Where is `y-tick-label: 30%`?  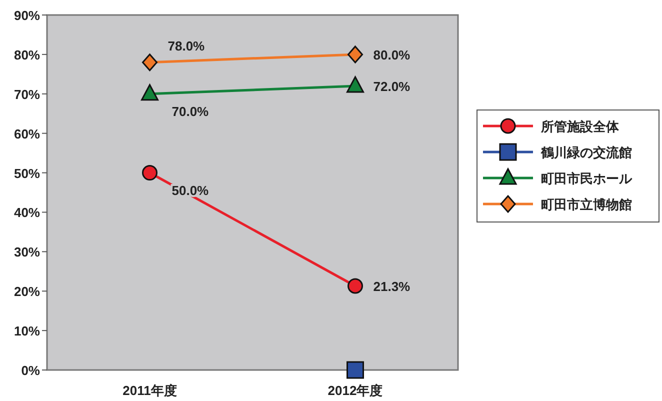 y-tick-label: 30% is located at coordinates (27, 252).